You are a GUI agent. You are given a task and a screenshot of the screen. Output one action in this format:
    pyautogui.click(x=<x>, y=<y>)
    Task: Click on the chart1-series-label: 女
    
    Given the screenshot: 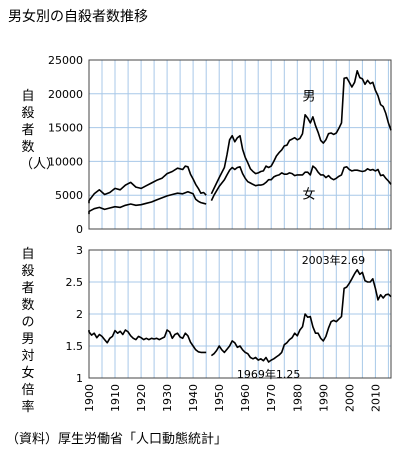 What is the action you would take?
    pyautogui.click(x=309, y=195)
    